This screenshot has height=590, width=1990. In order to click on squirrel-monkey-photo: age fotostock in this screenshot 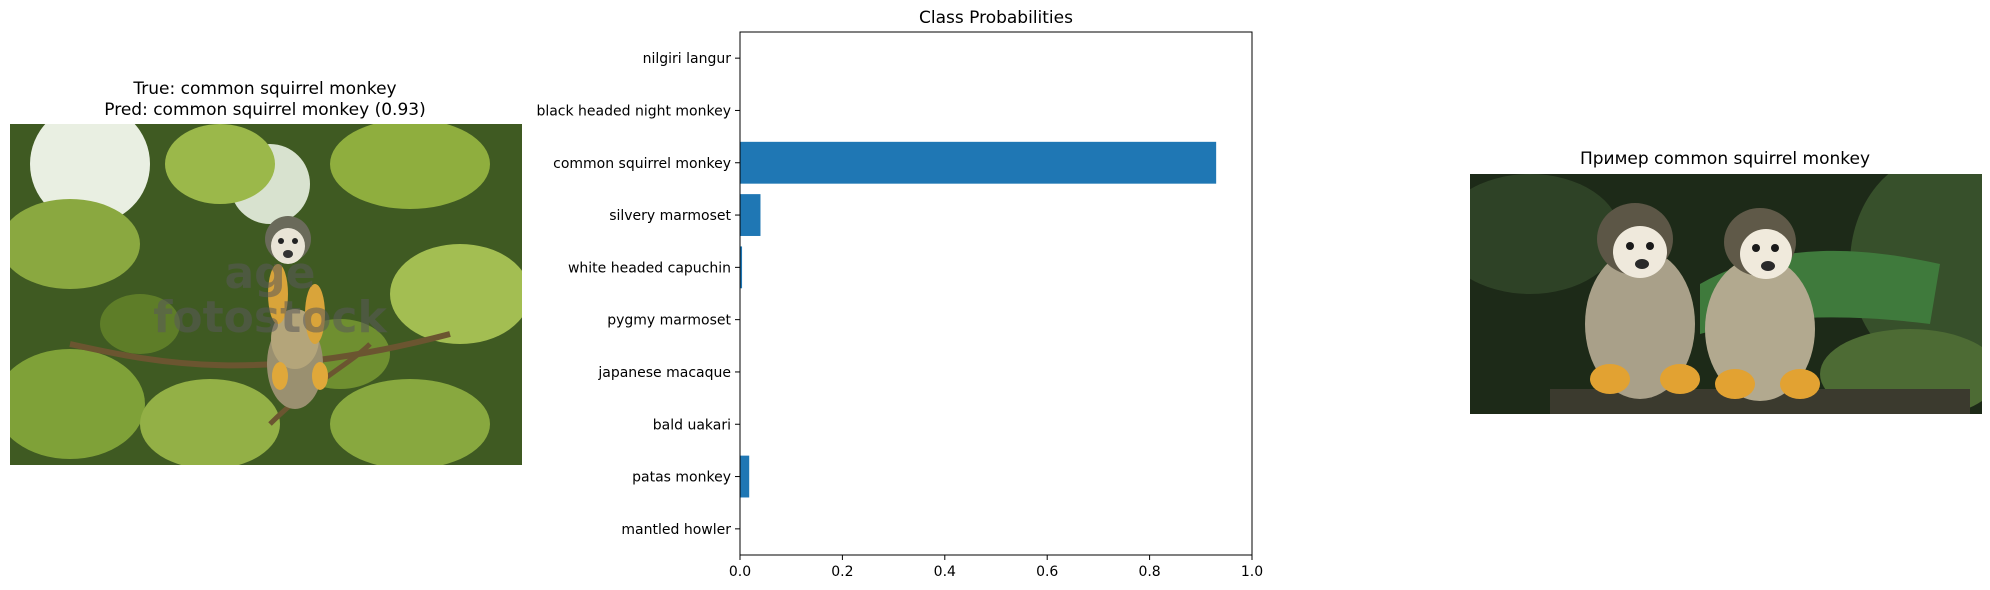, I will do `click(266, 294)`.